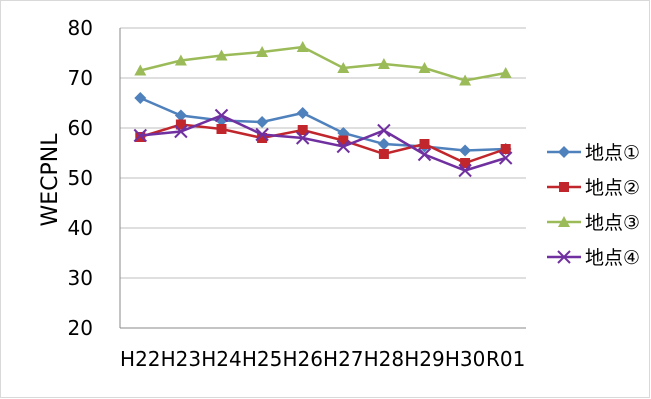  Describe the element at coordinates (302, 113) in the screenshot. I see `series-1-point-H26` at that location.